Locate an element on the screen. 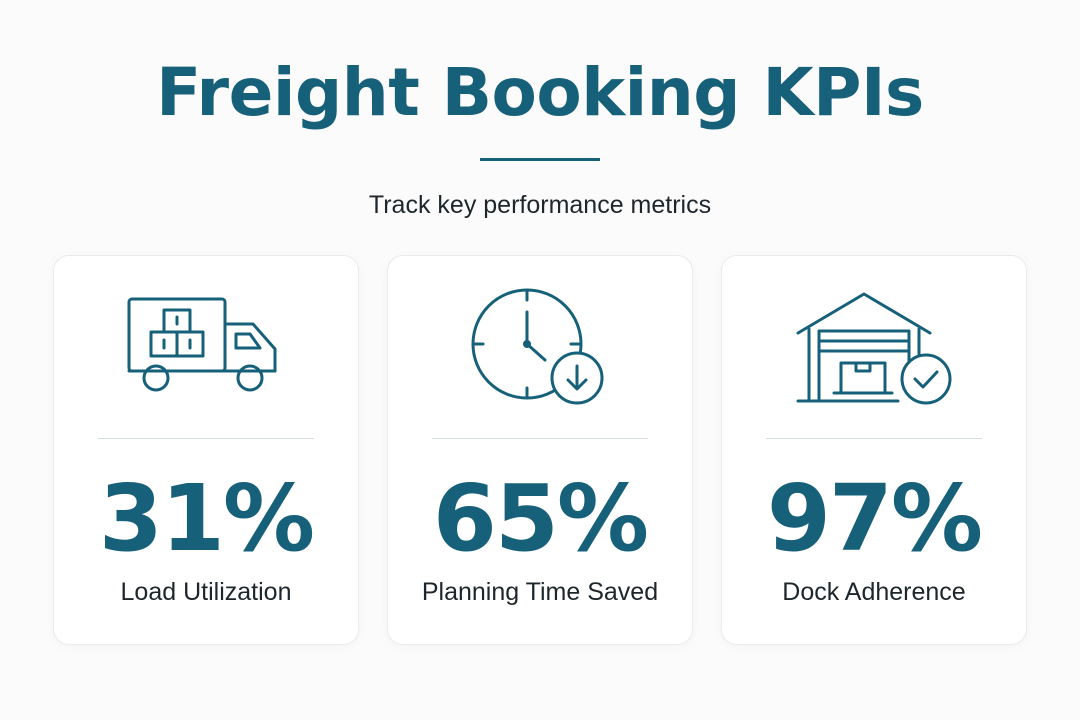 The image size is (1080, 720). page-subtitle: Track key performance metrics is located at coordinates (540, 205).